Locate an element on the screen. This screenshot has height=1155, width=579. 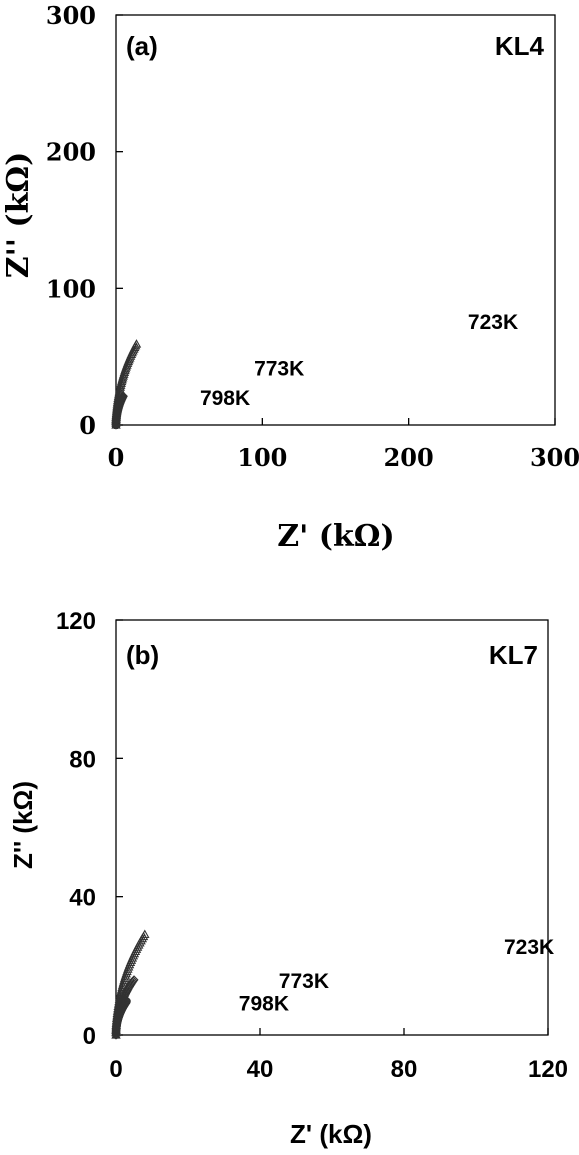
sample-label: KL7 is located at coordinates (513, 655).